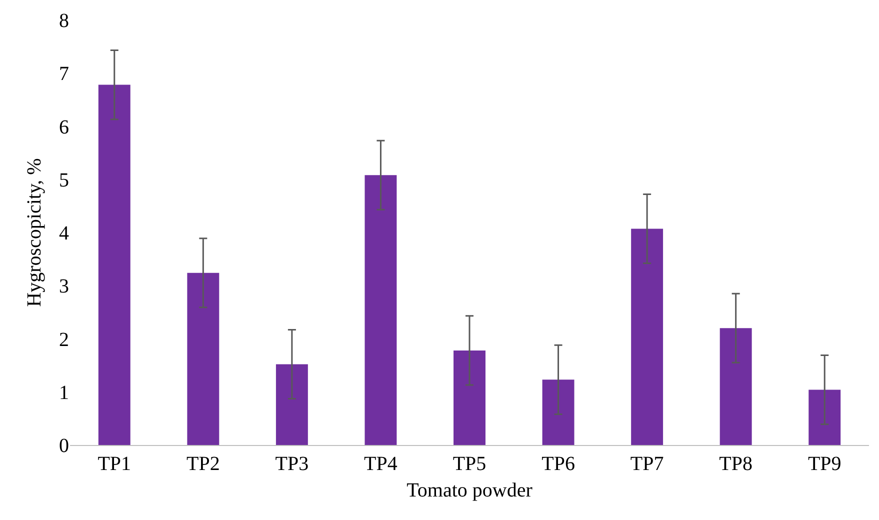  I want to click on x-tick-label: TP2, so click(203, 464).